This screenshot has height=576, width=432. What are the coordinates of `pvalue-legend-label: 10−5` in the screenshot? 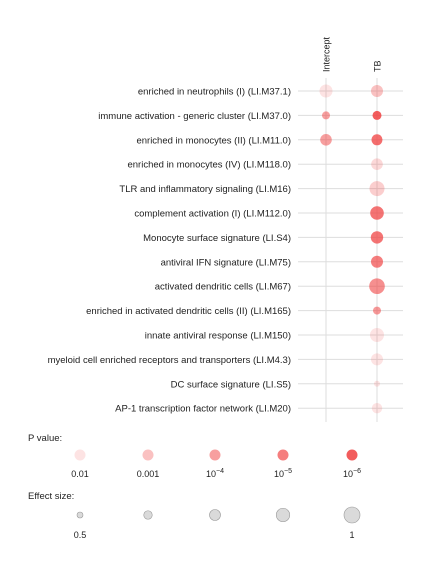 It's located at (283, 473).